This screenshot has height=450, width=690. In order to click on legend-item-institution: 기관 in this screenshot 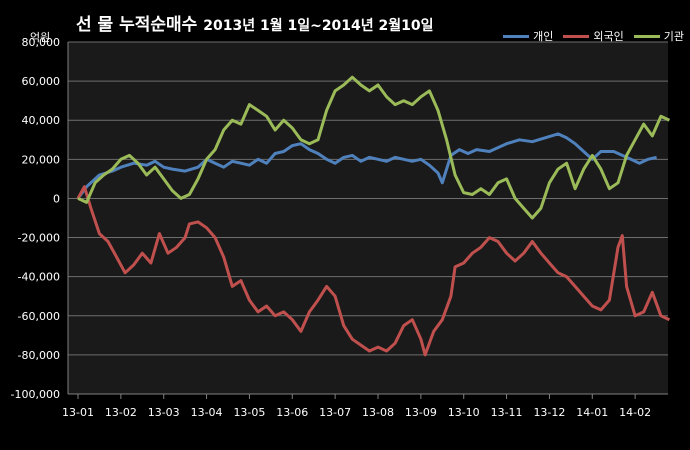, I will do `click(658, 36)`.